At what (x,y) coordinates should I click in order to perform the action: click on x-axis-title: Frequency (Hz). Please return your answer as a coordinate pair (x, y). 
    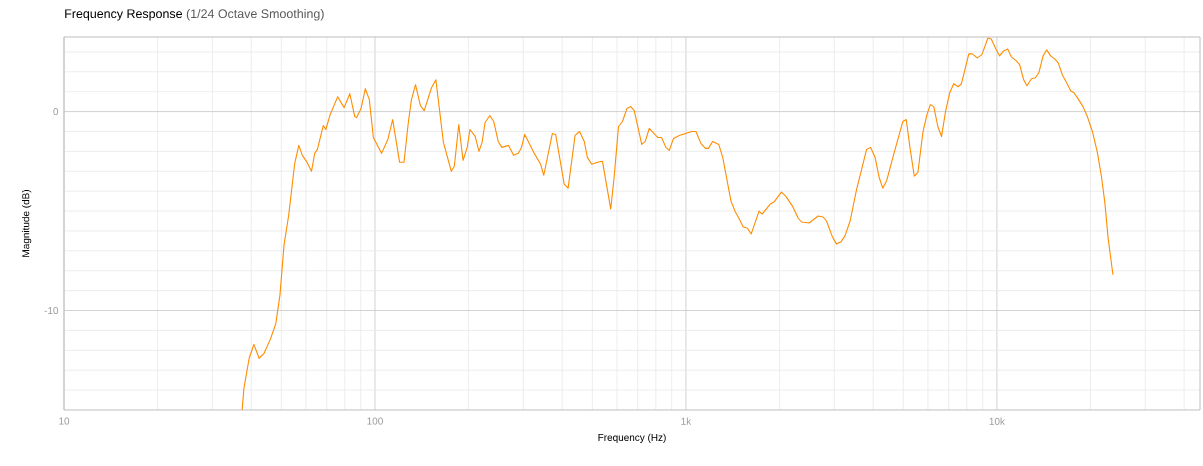
    Looking at the image, I should click on (632, 438).